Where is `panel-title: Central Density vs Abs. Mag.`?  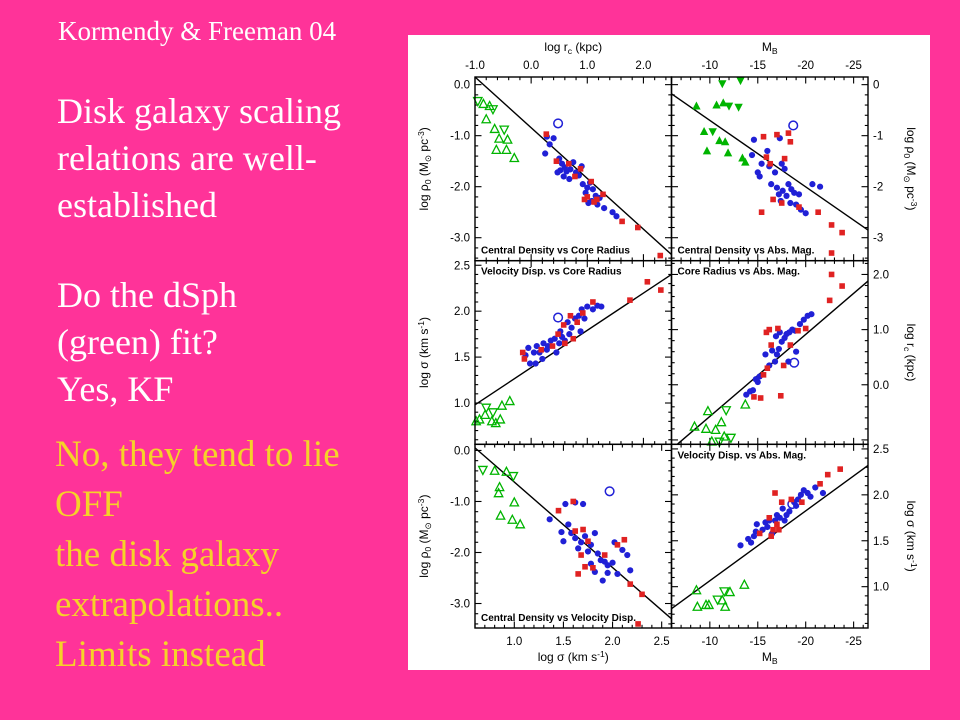 panel-title: Central Density vs Abs. Mag. is located at coordinates (746, 251).